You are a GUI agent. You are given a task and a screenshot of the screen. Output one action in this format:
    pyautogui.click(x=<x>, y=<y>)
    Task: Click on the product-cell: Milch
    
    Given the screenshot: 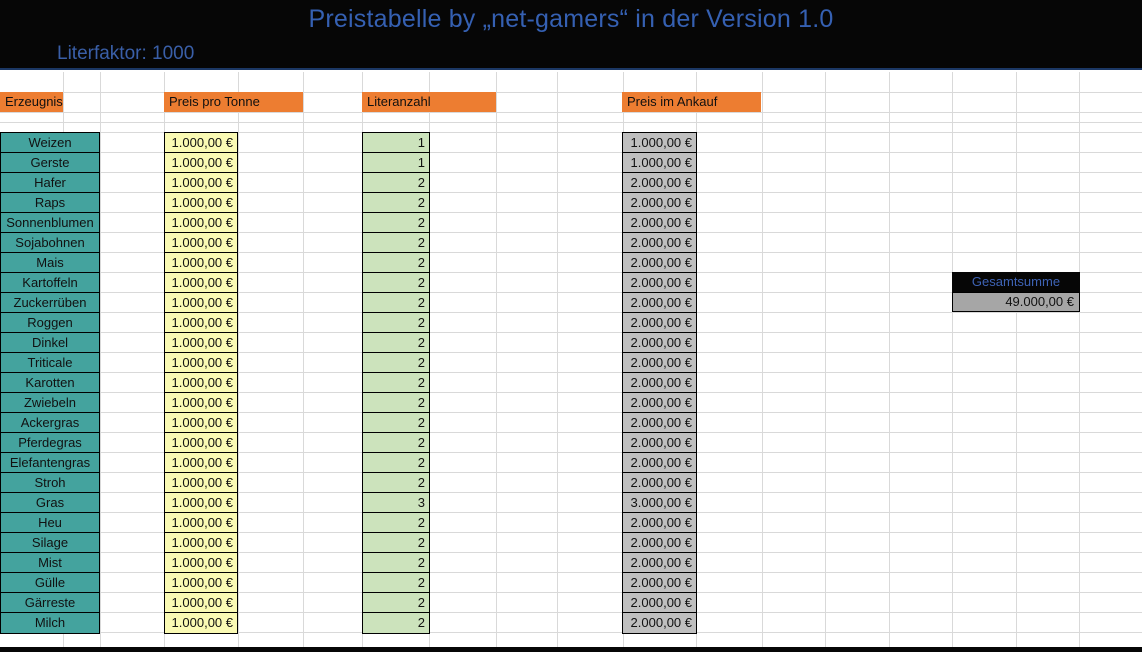 What is the action you would take?
    pyautogui.click(x=50, y=622)
    